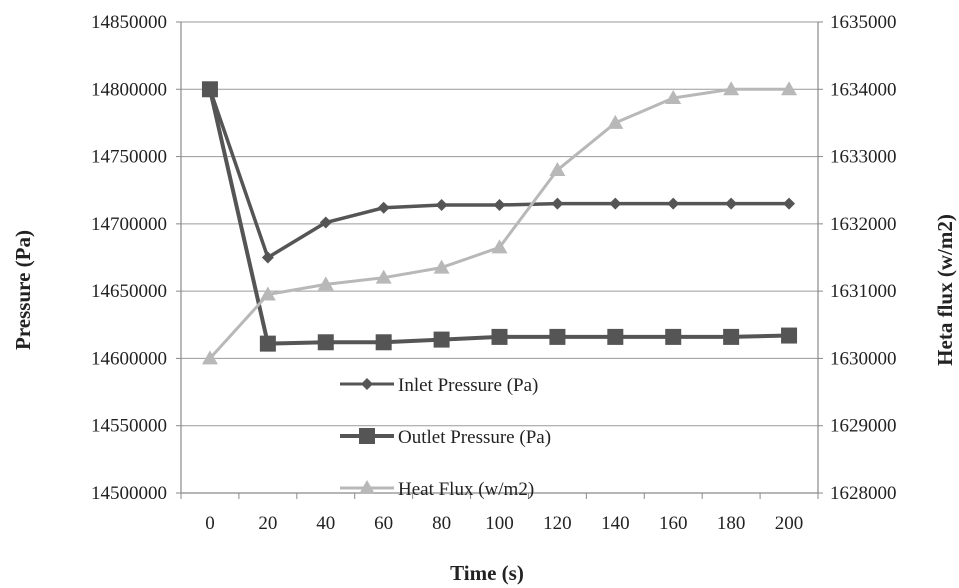  What do you see at coordinates (863, 89) in the screenshot?
I see `y2-tick-label: 1634000` at bounding box center [863, 89].